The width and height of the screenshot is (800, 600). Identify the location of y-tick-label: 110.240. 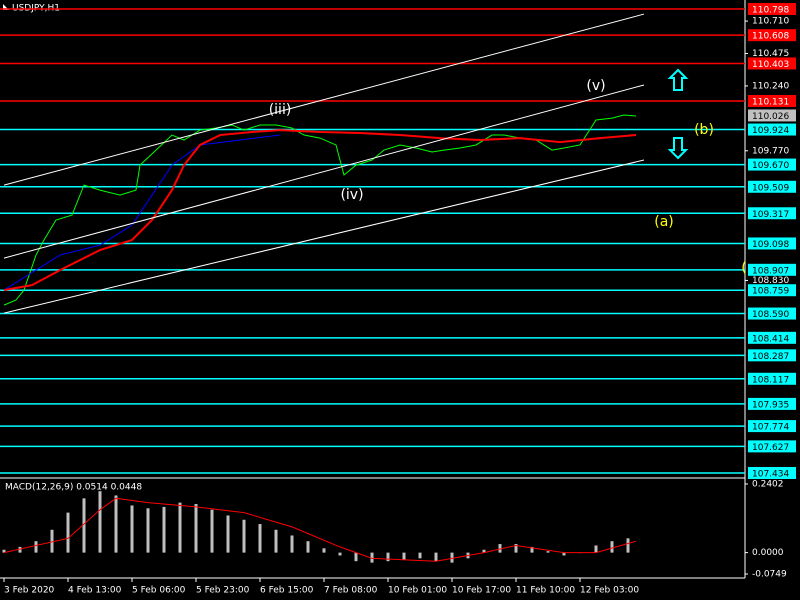
(770, 86).